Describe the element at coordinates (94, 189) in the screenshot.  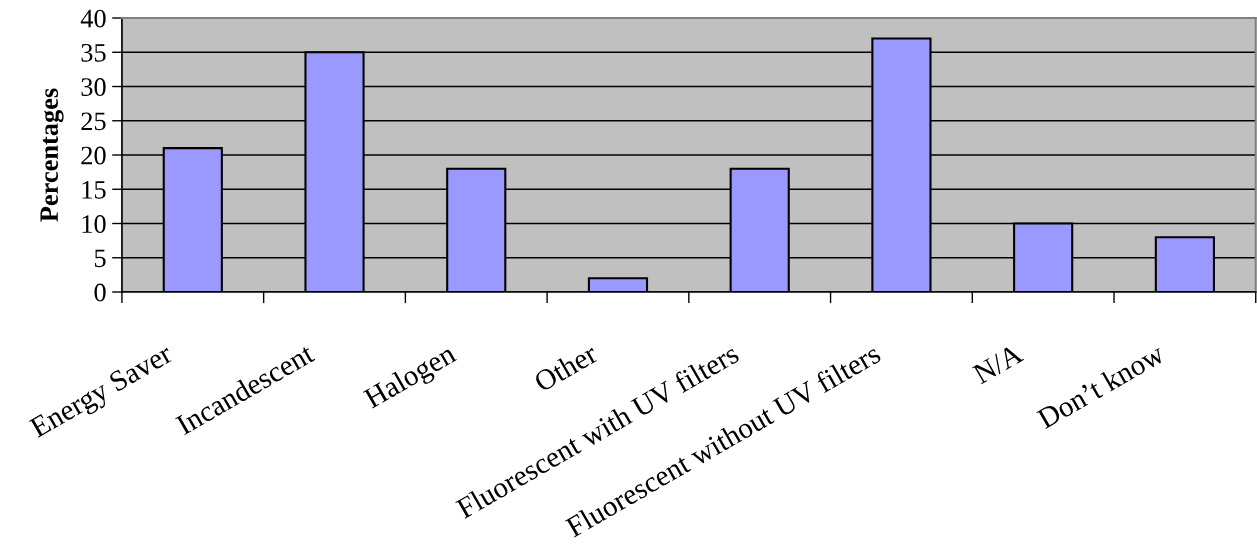
I see `y-tick-label: 15` at that location.